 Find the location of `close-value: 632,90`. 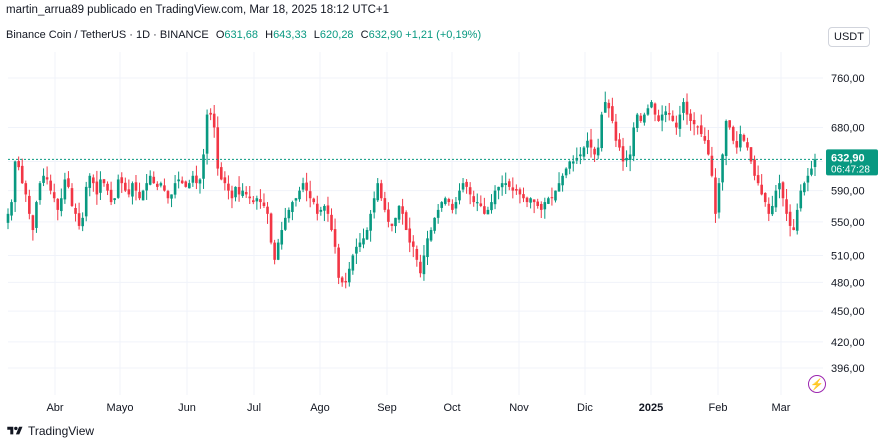

close-value: 632,90 is located at coordinates (385, 35).